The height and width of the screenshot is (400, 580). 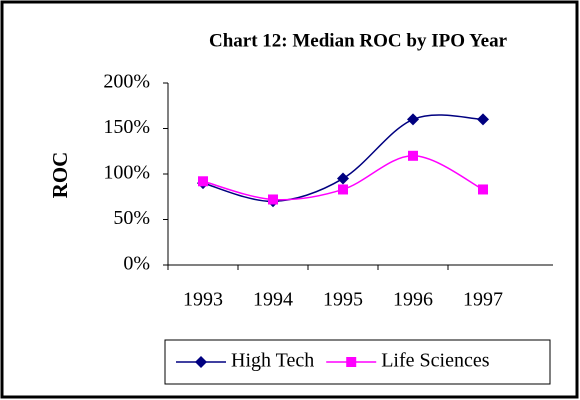 What do you see at coordinates (203, 300) in the screenshot?
I see `x-tick-label: 1993` at bounding box center [203, 300].